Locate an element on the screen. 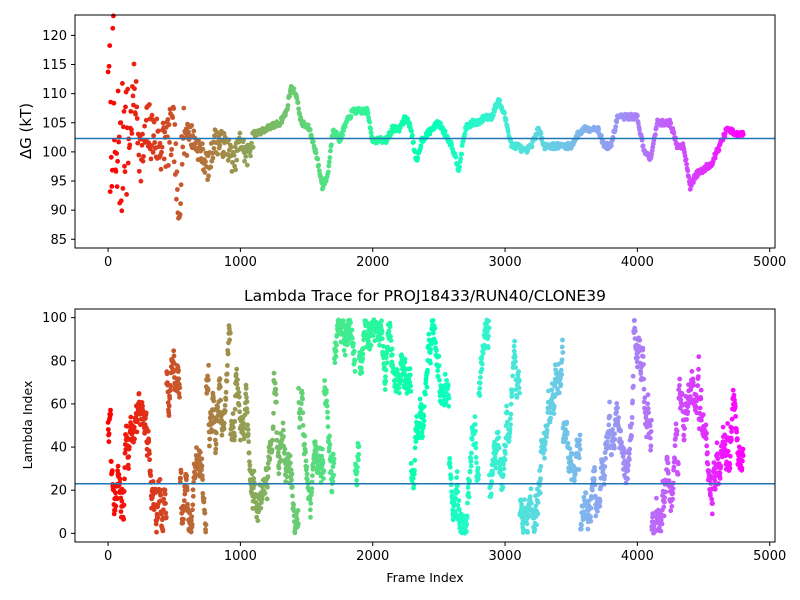  x-tick-label: 4000 is located at coordinates (637, 556).